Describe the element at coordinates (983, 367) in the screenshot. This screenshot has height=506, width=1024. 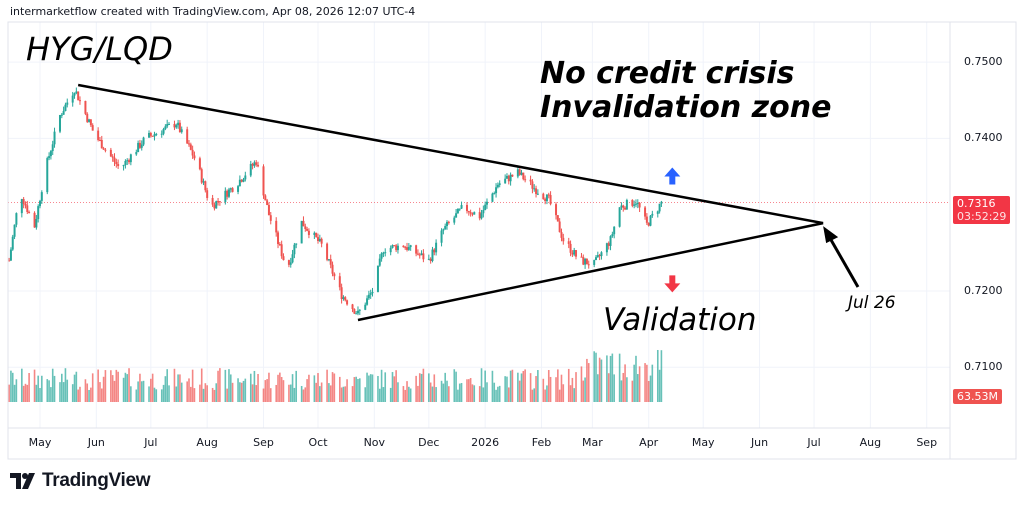
I see `price-tick-label: 0.7100` at that location.